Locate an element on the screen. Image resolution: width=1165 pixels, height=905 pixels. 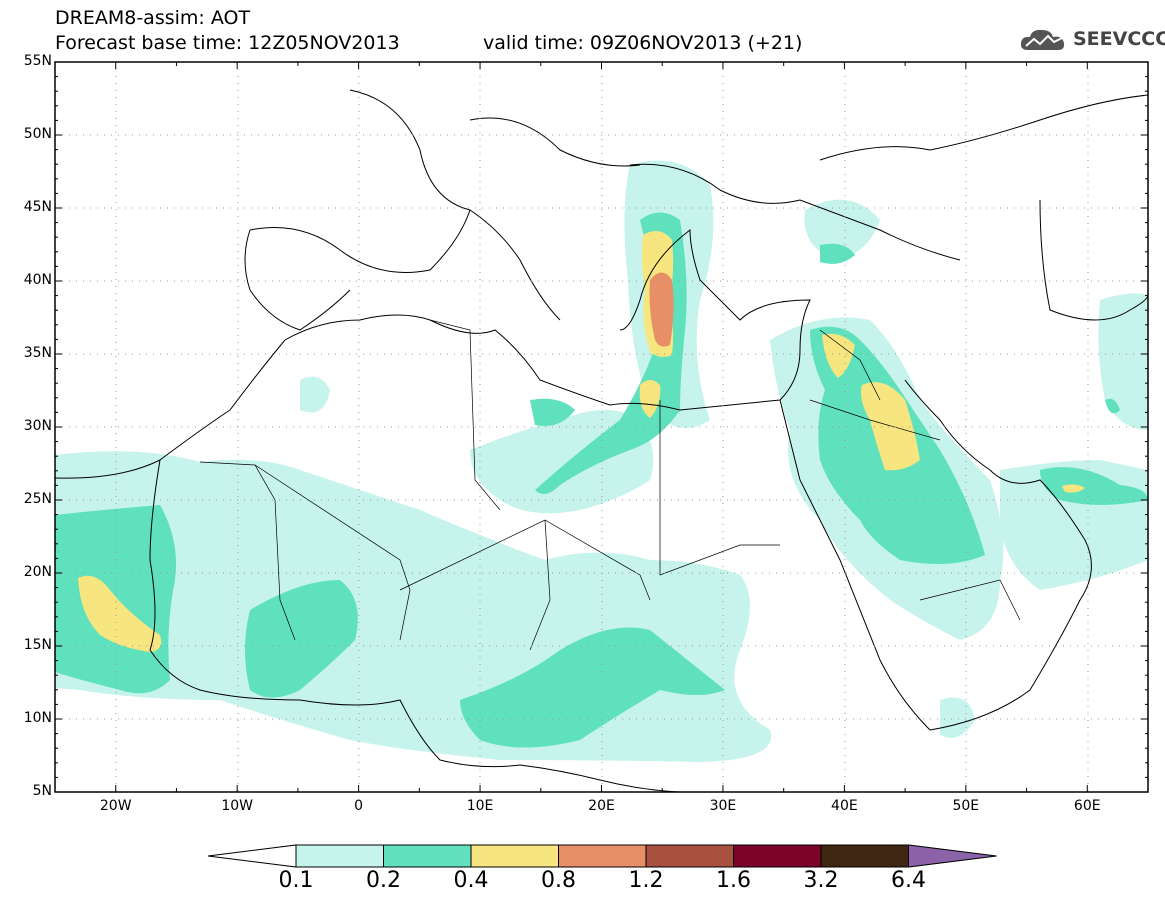
aot-0.8-region is located at coordinates (661, 309).